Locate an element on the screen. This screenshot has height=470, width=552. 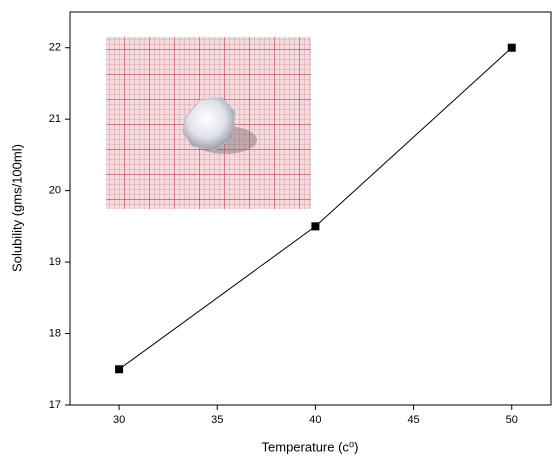
y-tick-label: 21 is located at coordinates (55, 119).